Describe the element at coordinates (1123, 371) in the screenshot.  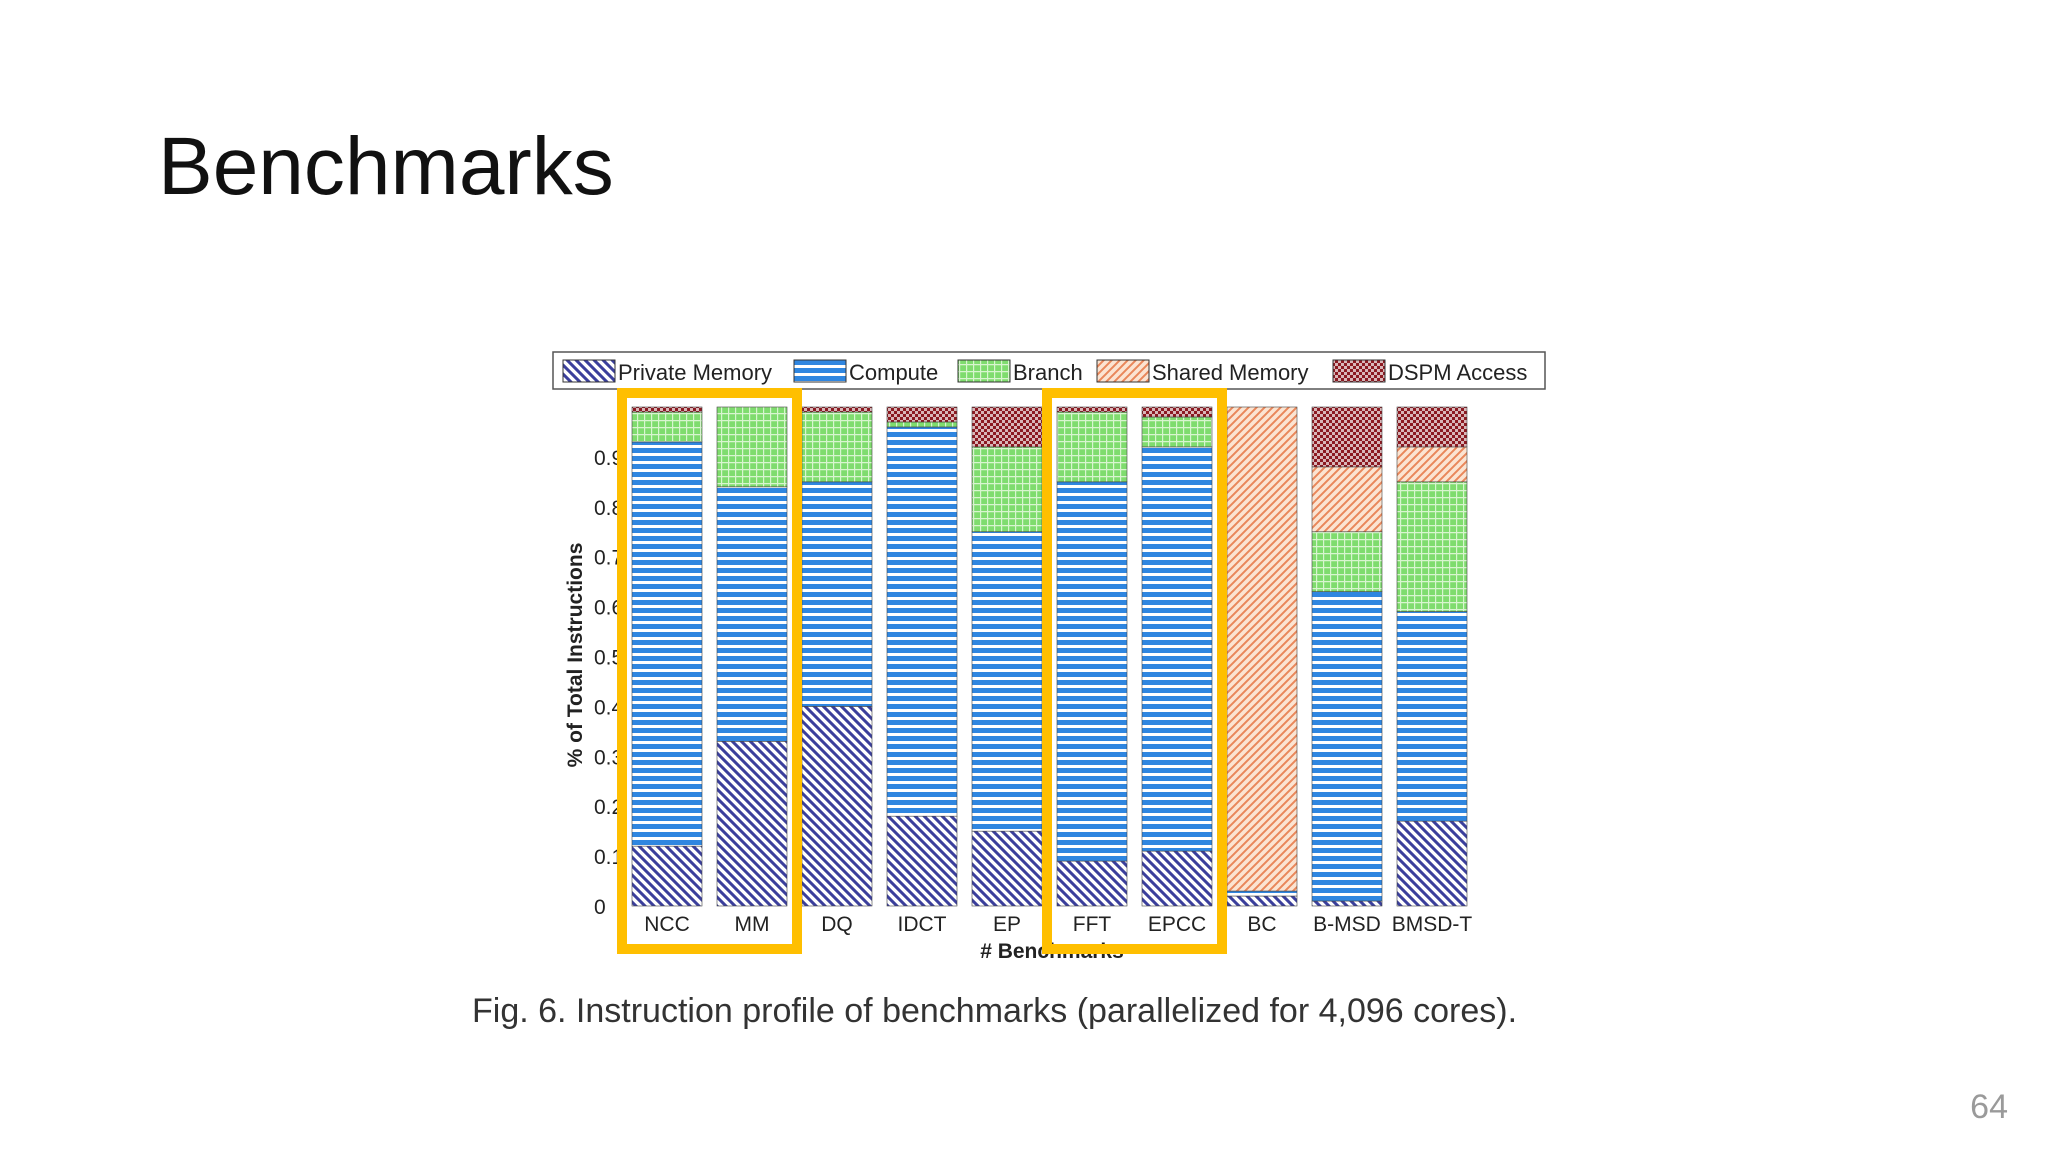
I see `legend-swatch-shared-memory` at that location.